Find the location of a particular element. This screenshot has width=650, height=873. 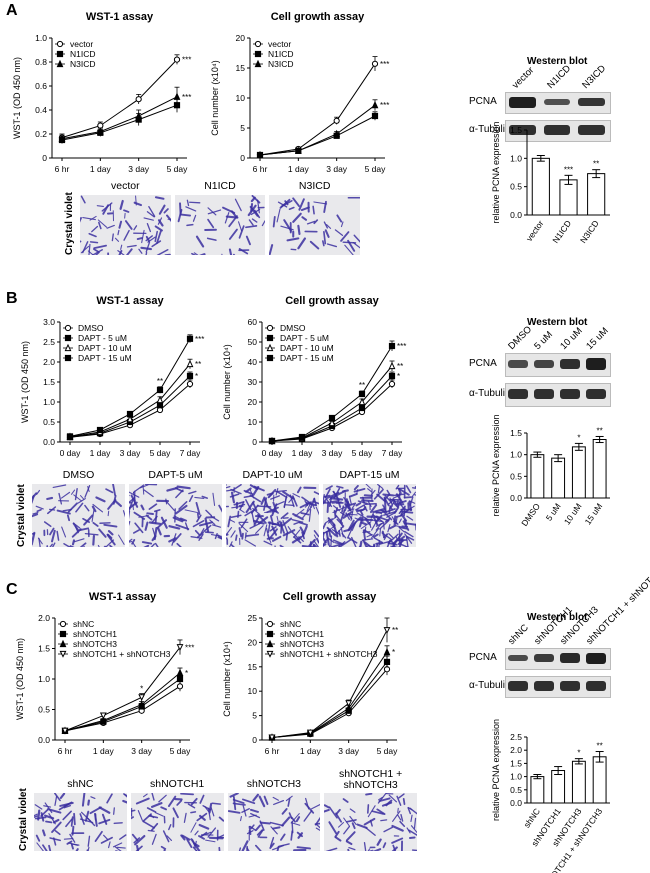

series-line is located at coordinates (332, 408).